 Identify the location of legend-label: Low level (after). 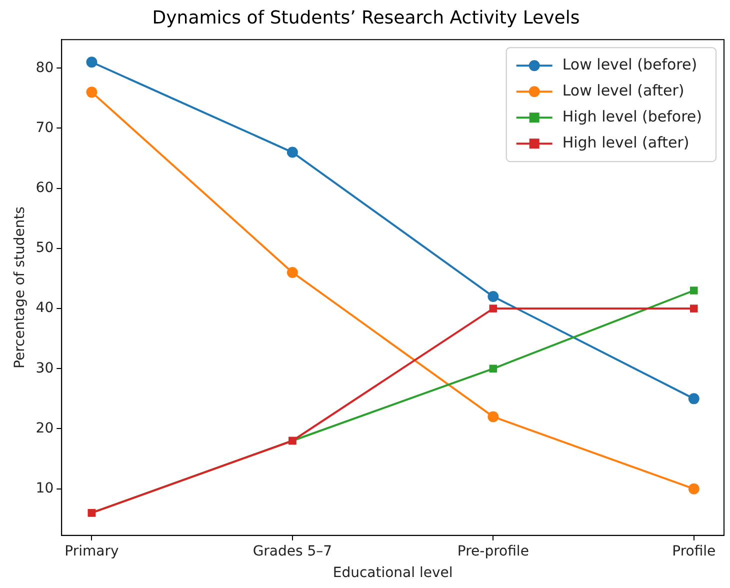
(623, 90).